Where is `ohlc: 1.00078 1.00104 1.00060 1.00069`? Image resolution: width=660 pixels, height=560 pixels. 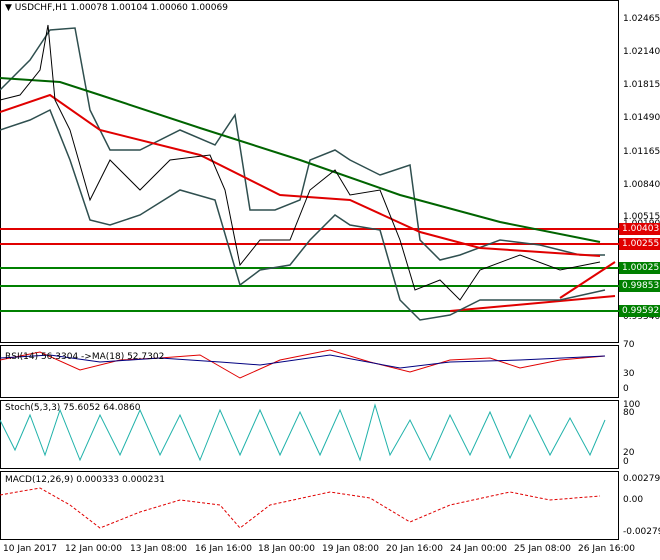
ohlc: 1.00078 1.00104 1.00060 1.00069 is located at coordinates (149, 8).